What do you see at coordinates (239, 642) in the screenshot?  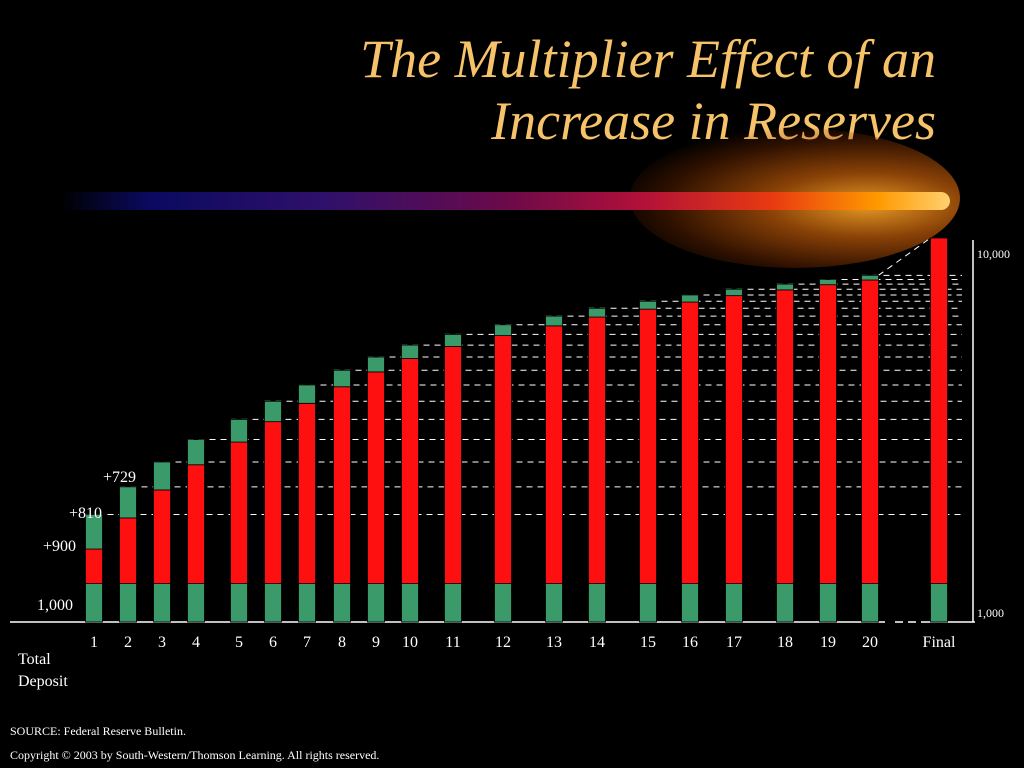 I see `x-tick-label-5: 5` at bounding box center [239, 642].